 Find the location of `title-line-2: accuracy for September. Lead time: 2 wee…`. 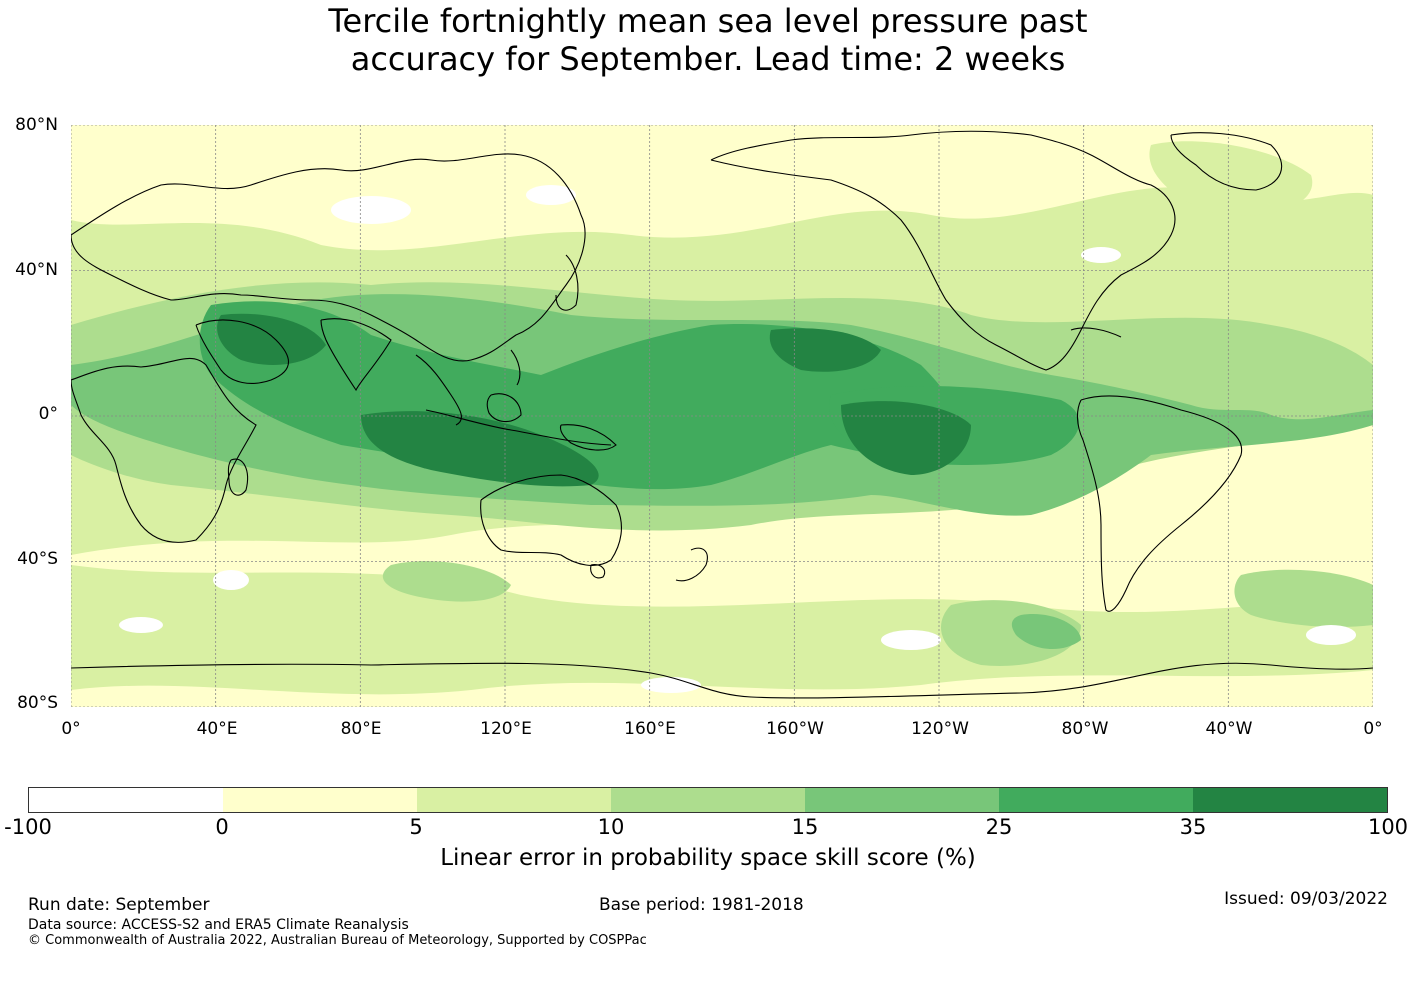

title-line-2: accuracy for September. Lead time: 2 wee… is located at coordinates (708, 59).